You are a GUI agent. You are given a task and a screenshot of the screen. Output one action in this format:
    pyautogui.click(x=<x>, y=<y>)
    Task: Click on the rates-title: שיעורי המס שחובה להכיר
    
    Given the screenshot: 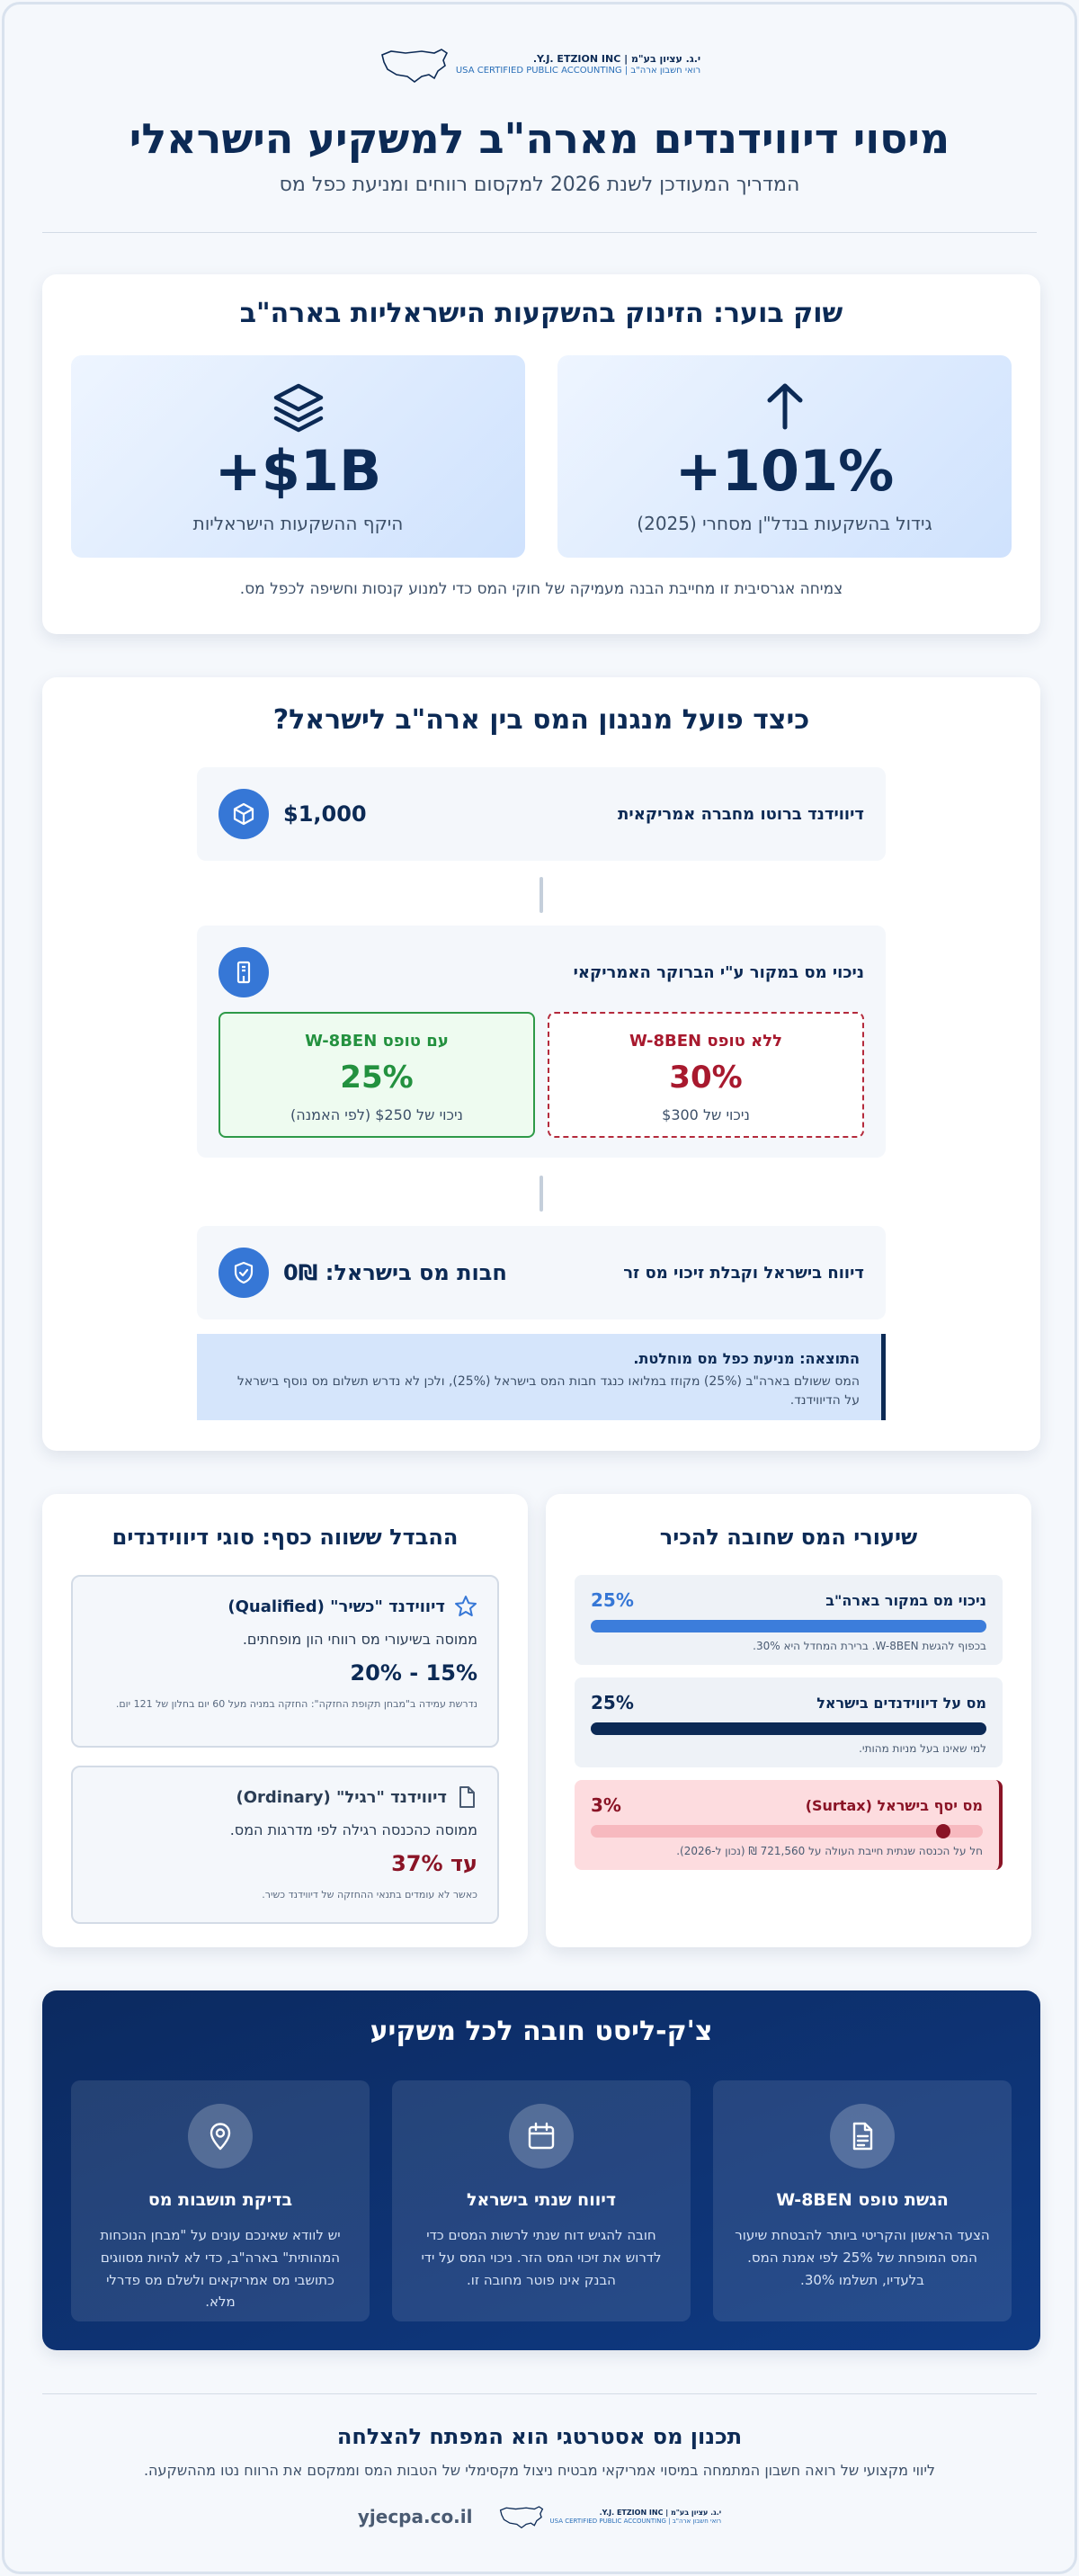 What is the action you would take?
    pyautogui.click(x=788, y=1537)
    